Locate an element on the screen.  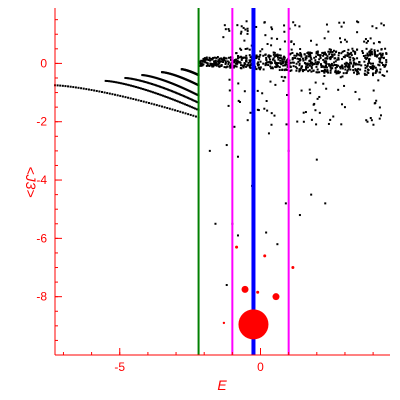
y-tick-label: -4 is located at coordinates (41, 180).